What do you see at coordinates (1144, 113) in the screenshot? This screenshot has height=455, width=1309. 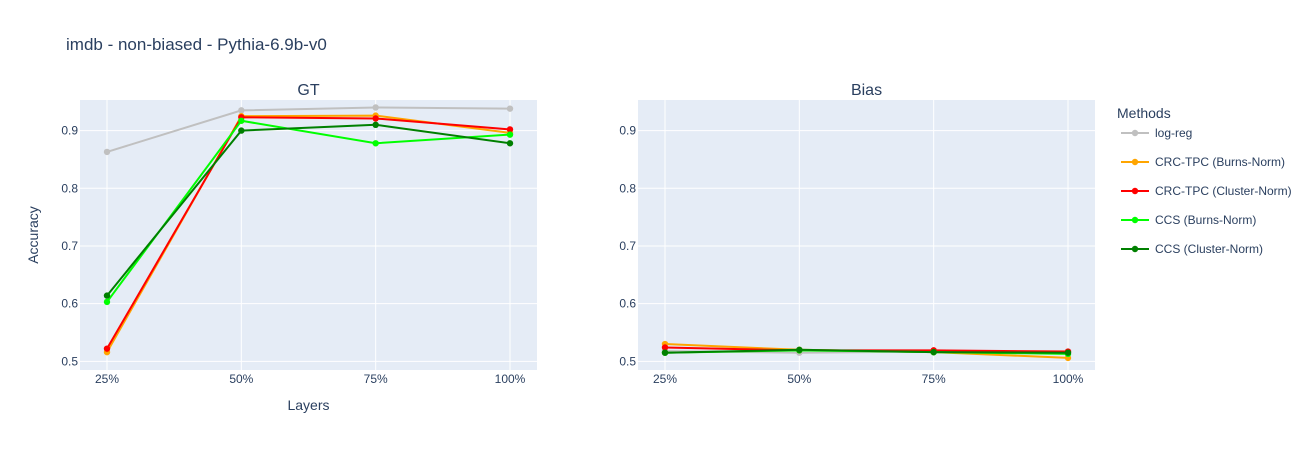 I see `legend-title: Methods` at bounding box center [1144, 113].